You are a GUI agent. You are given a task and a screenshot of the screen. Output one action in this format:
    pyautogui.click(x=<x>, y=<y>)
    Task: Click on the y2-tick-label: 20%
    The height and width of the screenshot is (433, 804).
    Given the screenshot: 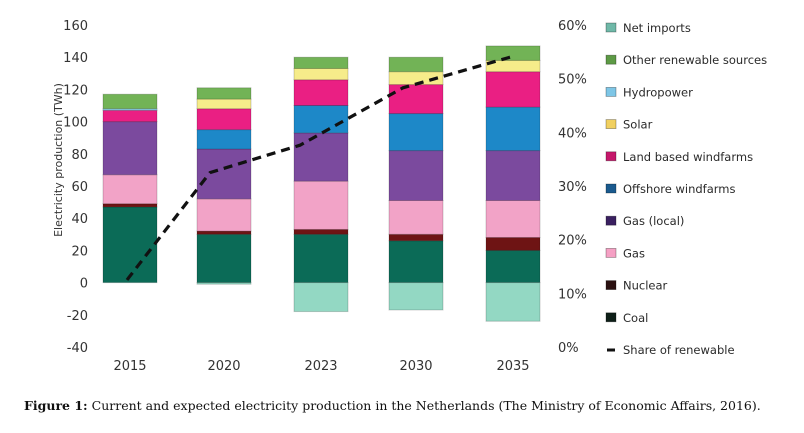 What is the action you would take?
    pyautogui.click(x=572, y=241)
    